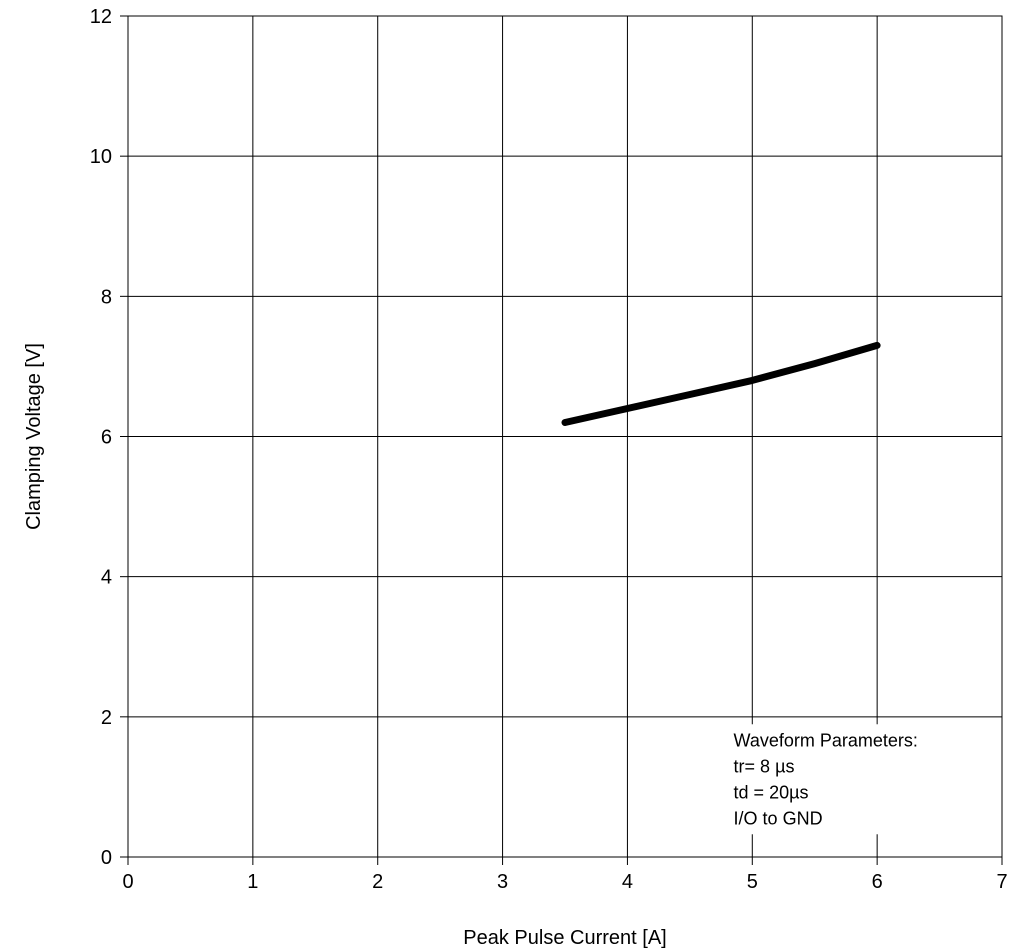 Image resolution: width=1032 pixels, height=952 pixels. What do you see at coordinates (106, 578) in the screenshot?
I see `y-tick-label: 4` at bounding box center [106, 578].